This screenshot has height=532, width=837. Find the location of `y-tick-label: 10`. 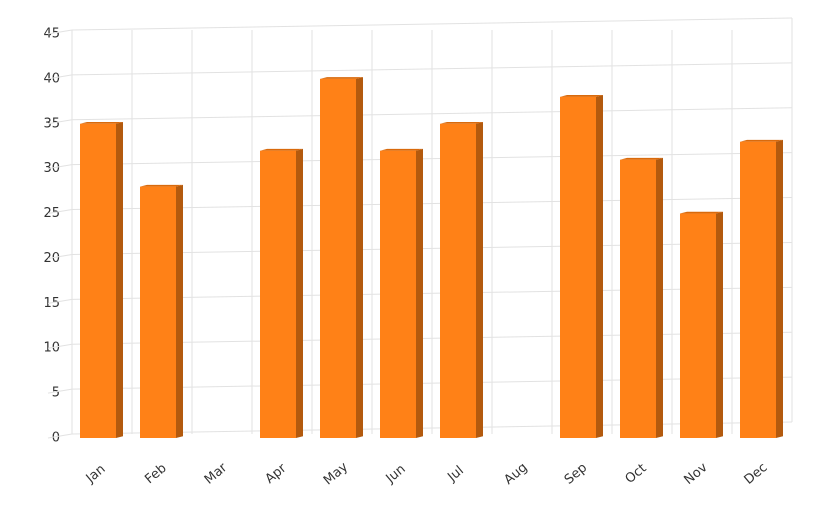

y-tick-label: 10 is located at coordinates (51, 348).